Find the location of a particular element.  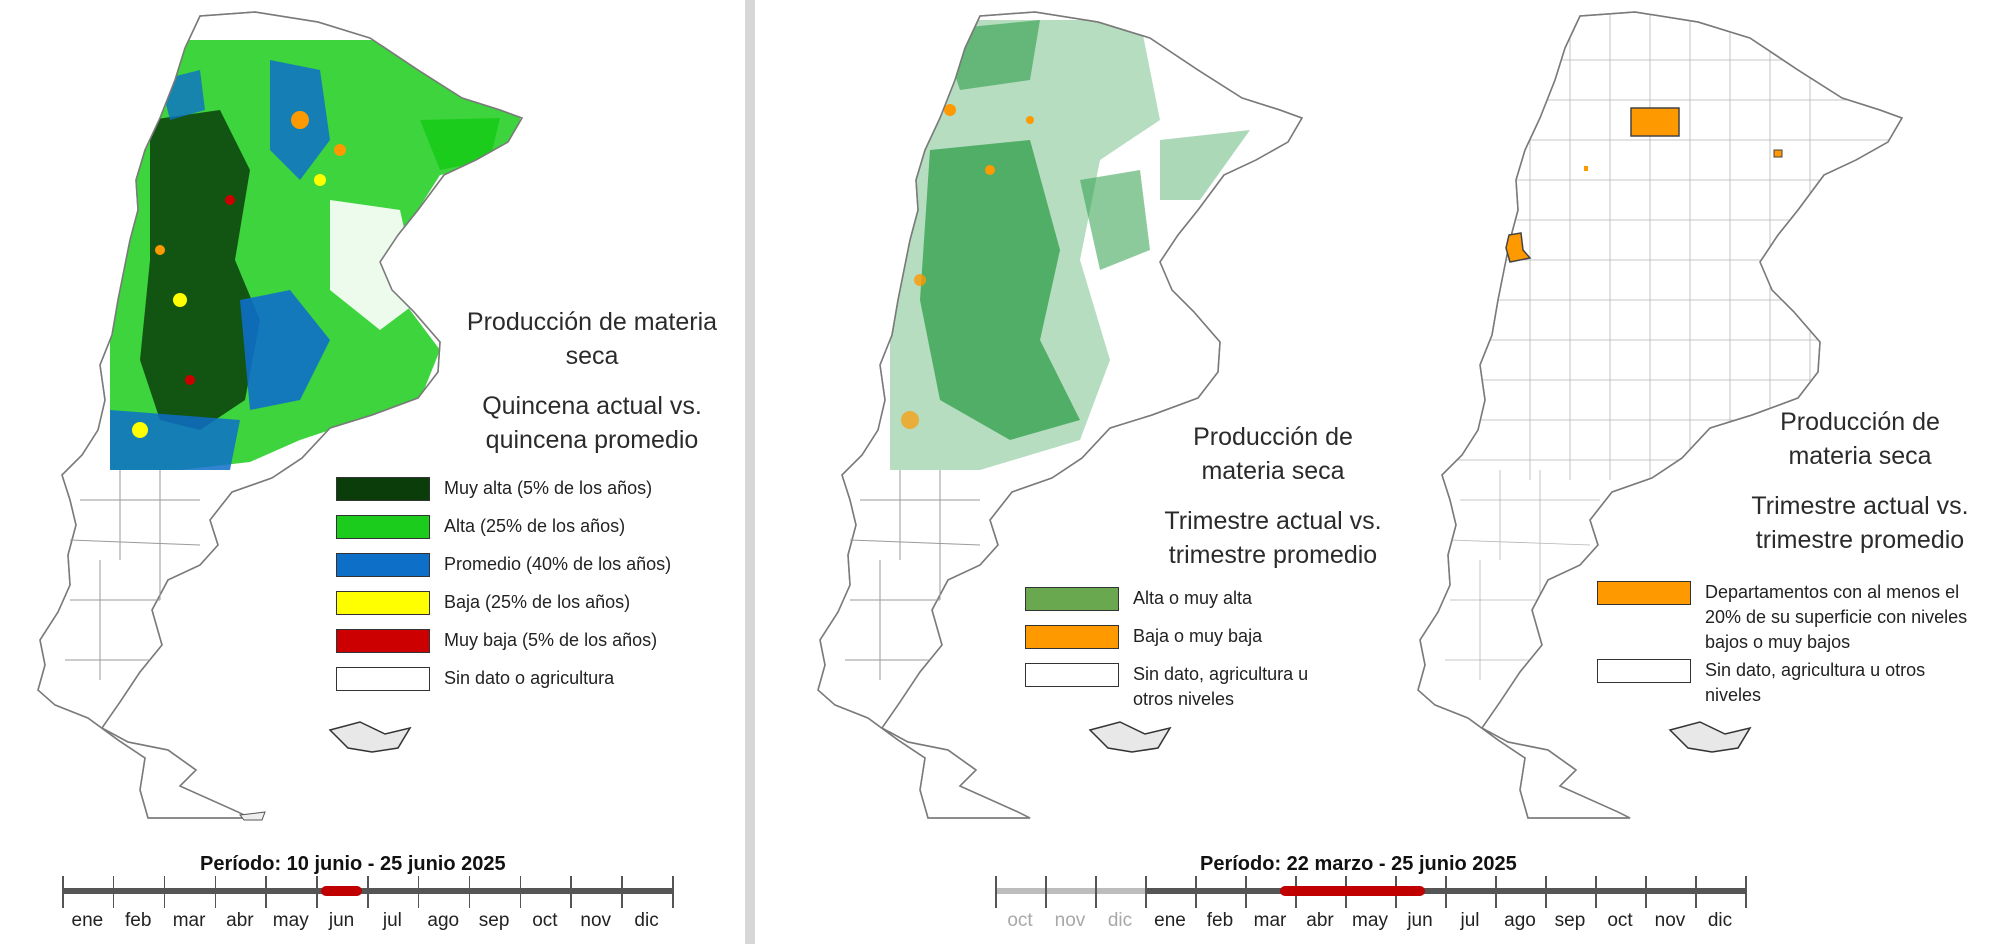

legend-item: Alta o muy alta is located at coordinates (1175, 603).